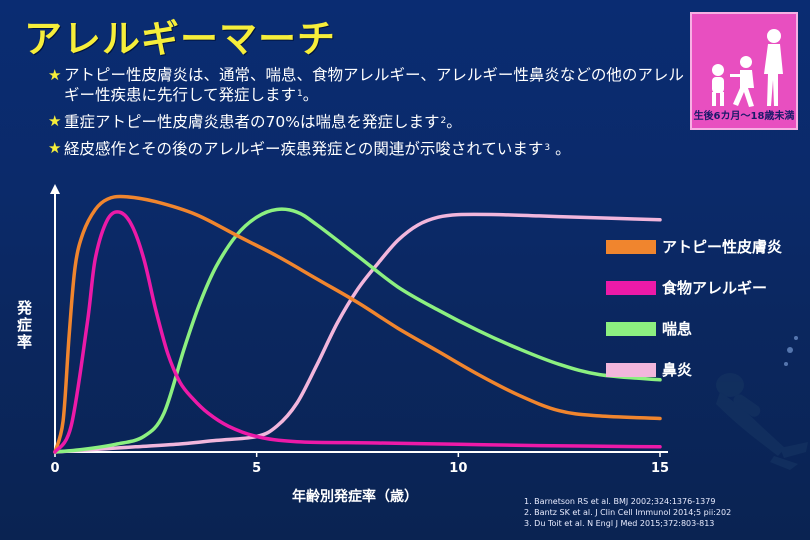 The image size is (810, 540). What do you see at coordinates (677, 370) in the screenshot?
I see `legend-label: 鼻炎` at bounding box center [677, 370].